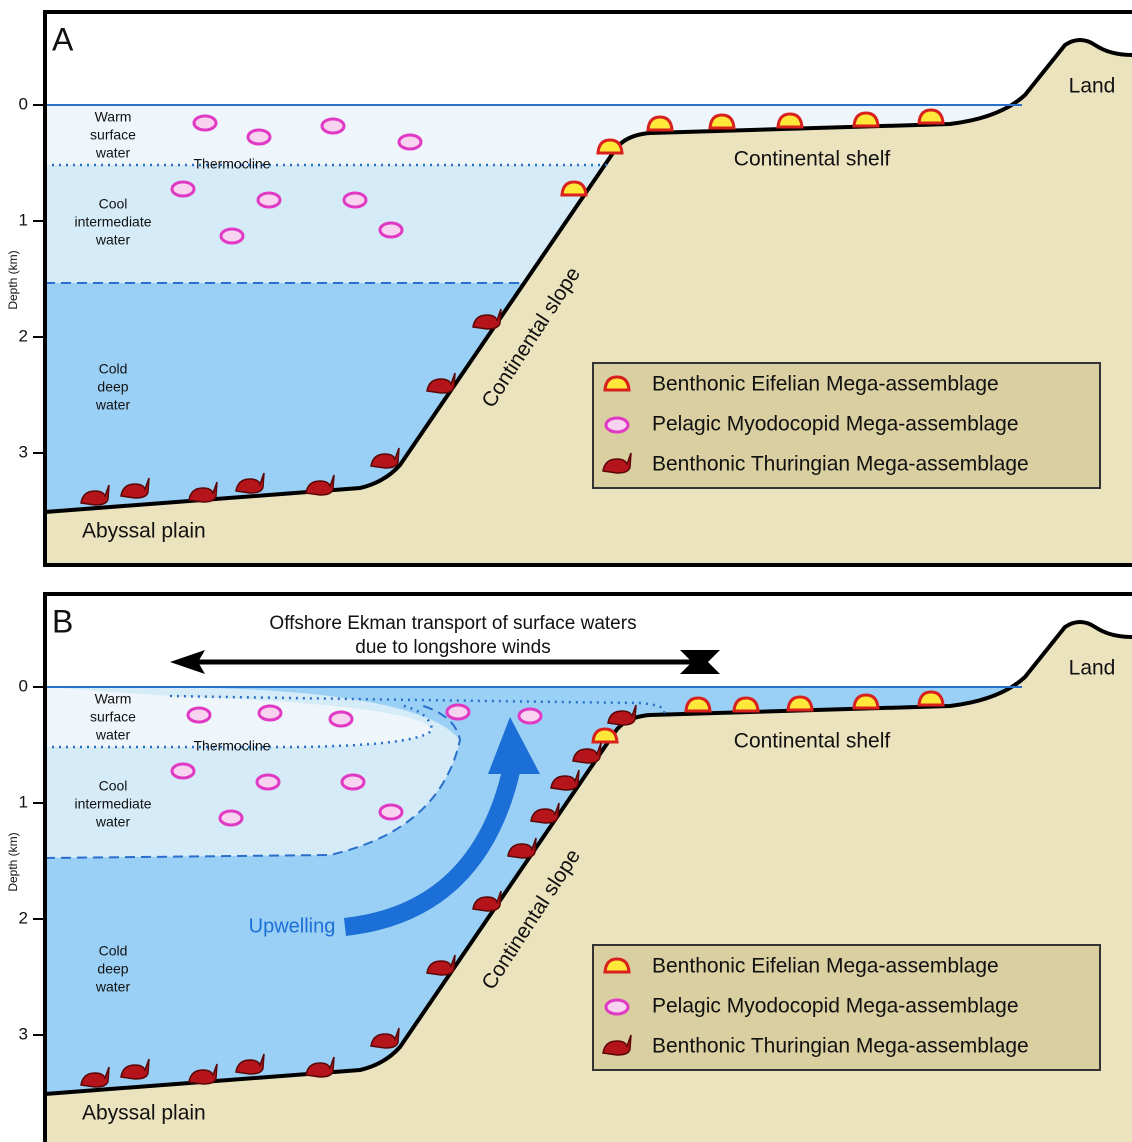 This screenshot has width=1132, height=1142. Describe the element at coordinates (62, 621) in the screenshot. I see `panel-label: B` at that location.